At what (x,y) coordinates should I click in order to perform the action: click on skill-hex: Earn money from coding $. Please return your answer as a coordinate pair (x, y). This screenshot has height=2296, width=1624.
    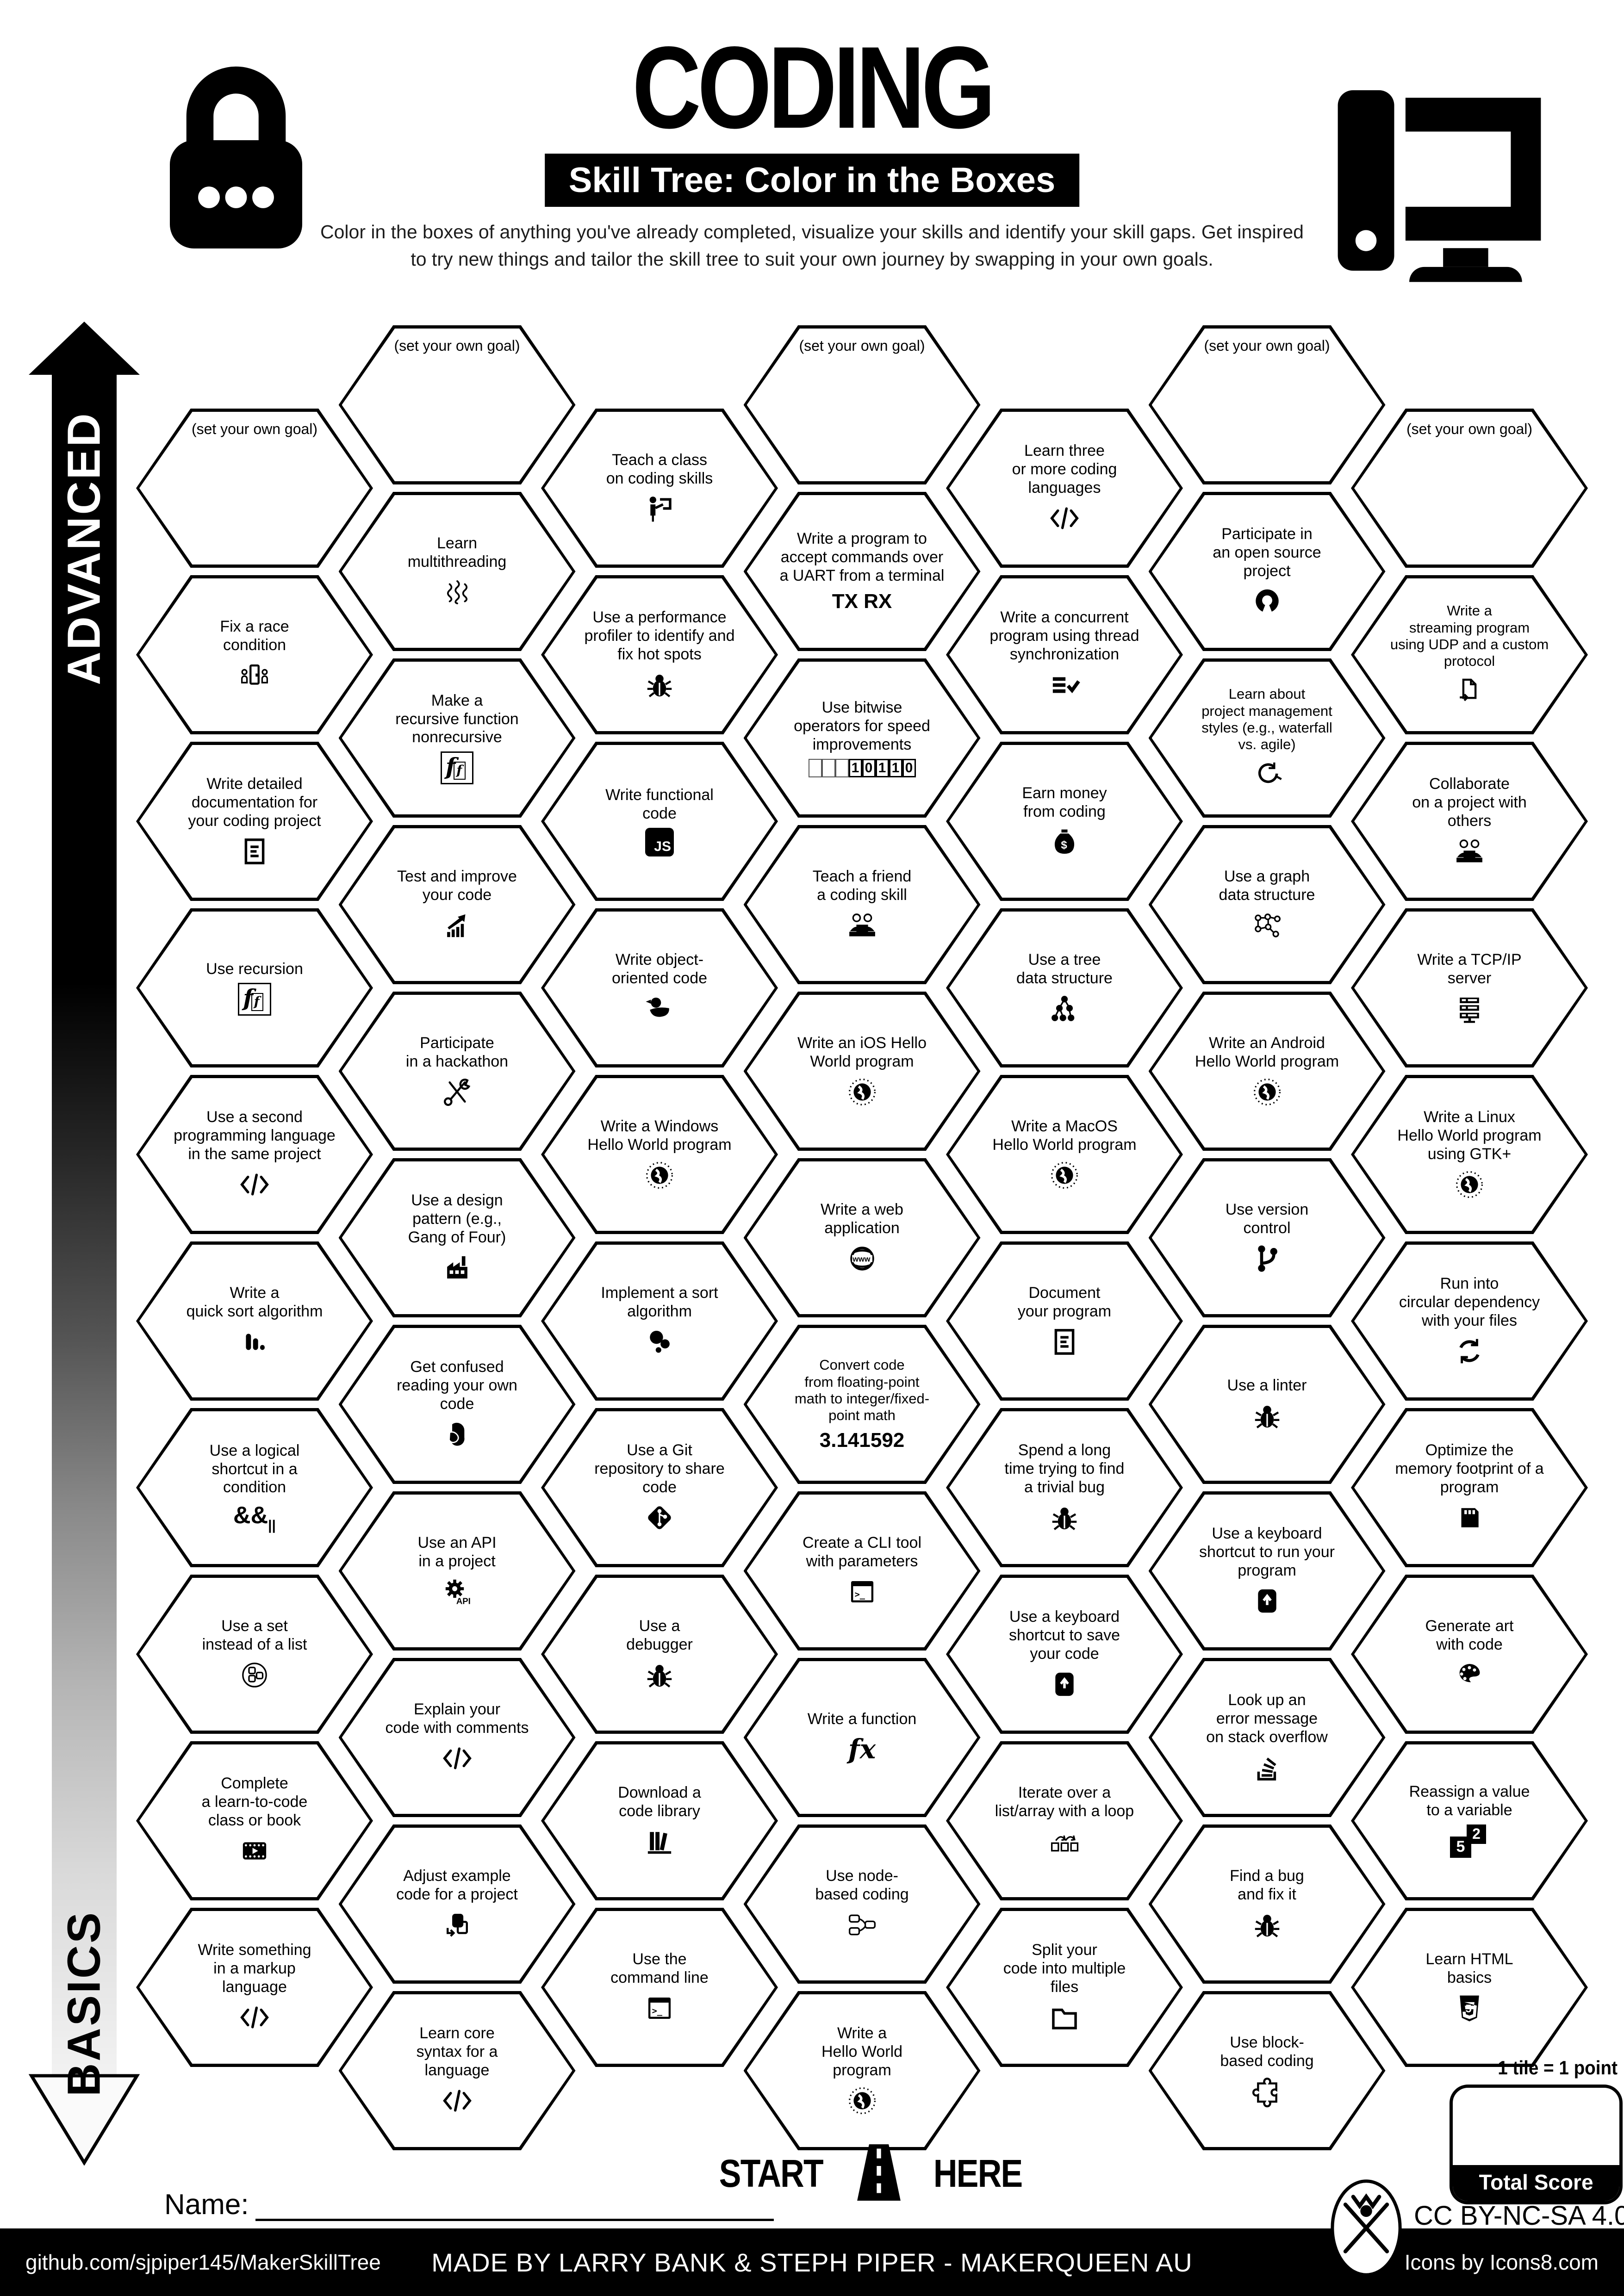
    Looking at the image, I should click on (1064, 822).